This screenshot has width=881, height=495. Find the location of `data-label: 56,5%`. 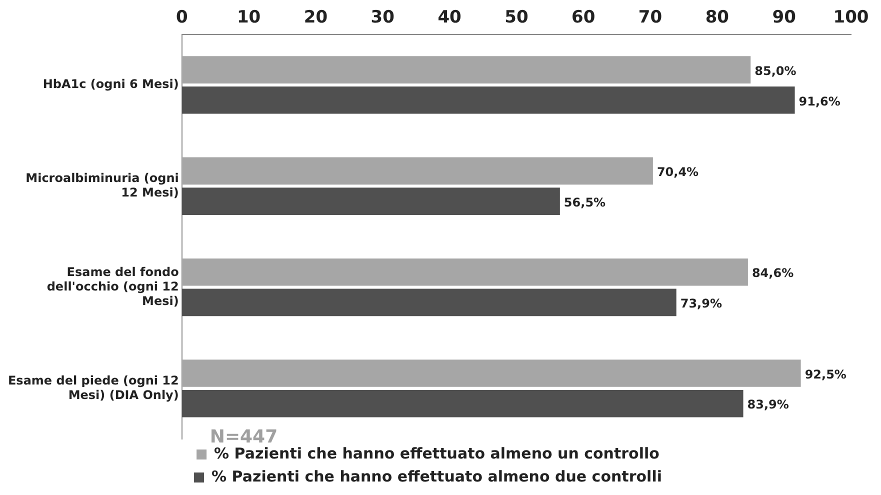

data-label: 56,5% is located at coordinates (585, 202).